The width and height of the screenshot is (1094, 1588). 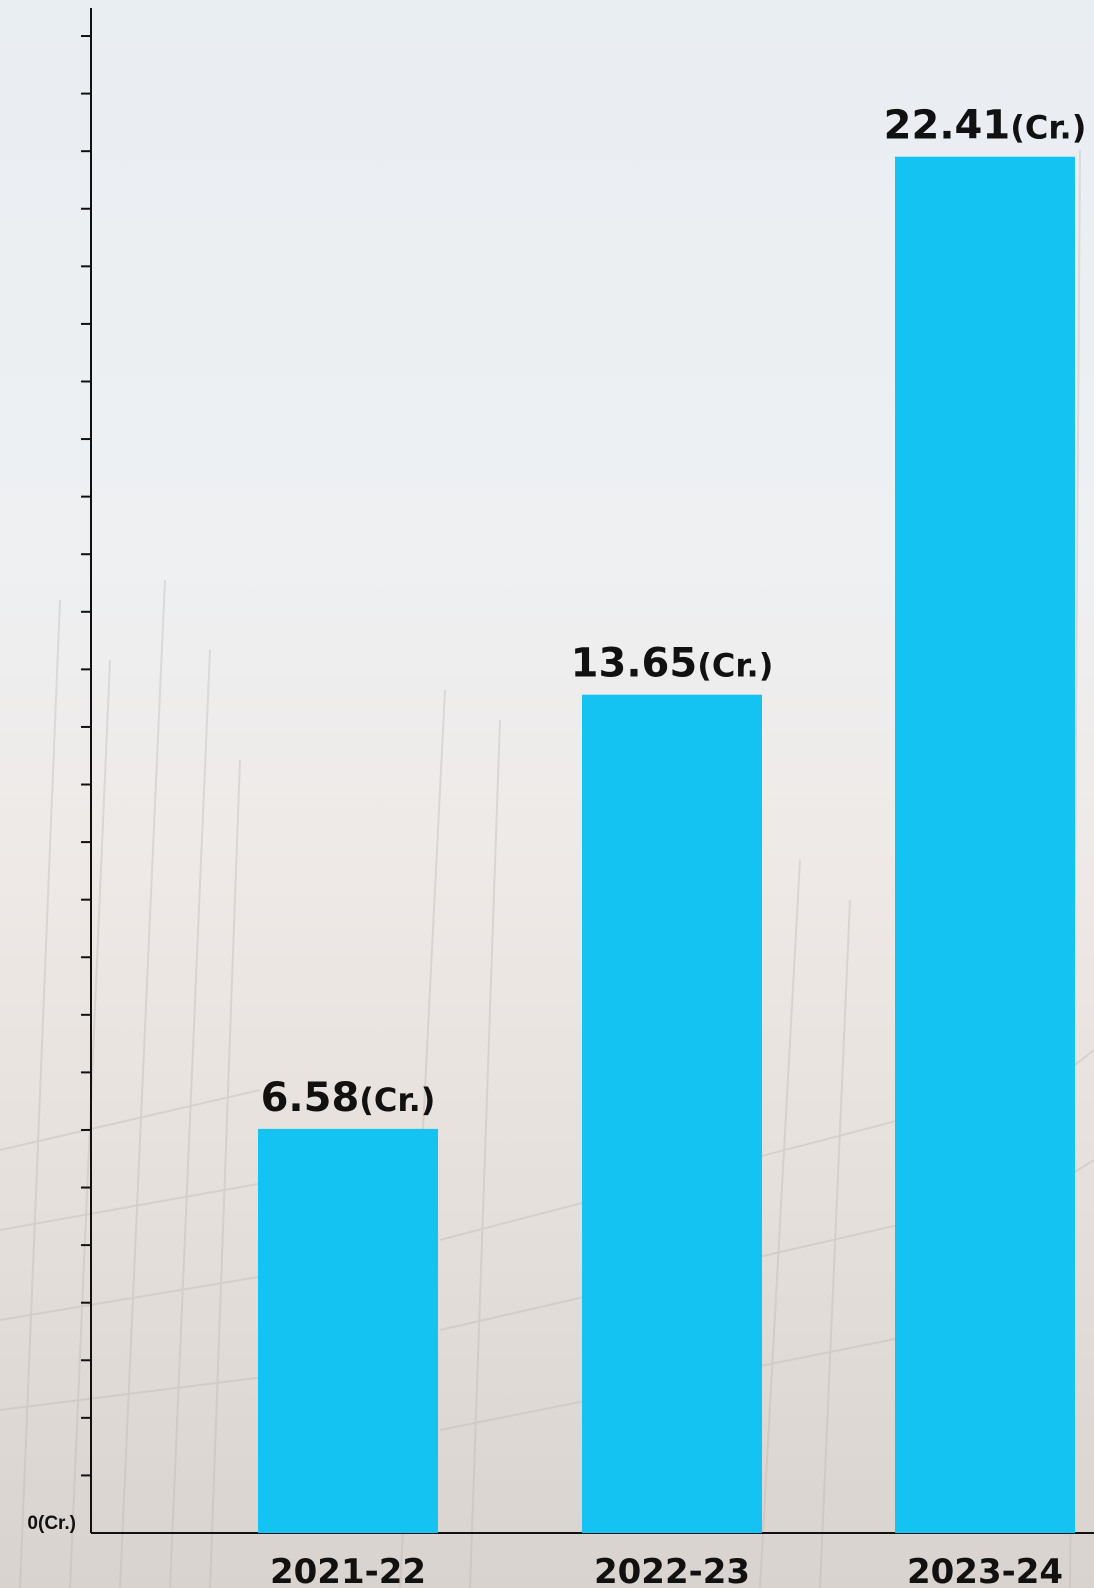 I want to click on bar-value-number: 13.65, so click(x=634, y=664).